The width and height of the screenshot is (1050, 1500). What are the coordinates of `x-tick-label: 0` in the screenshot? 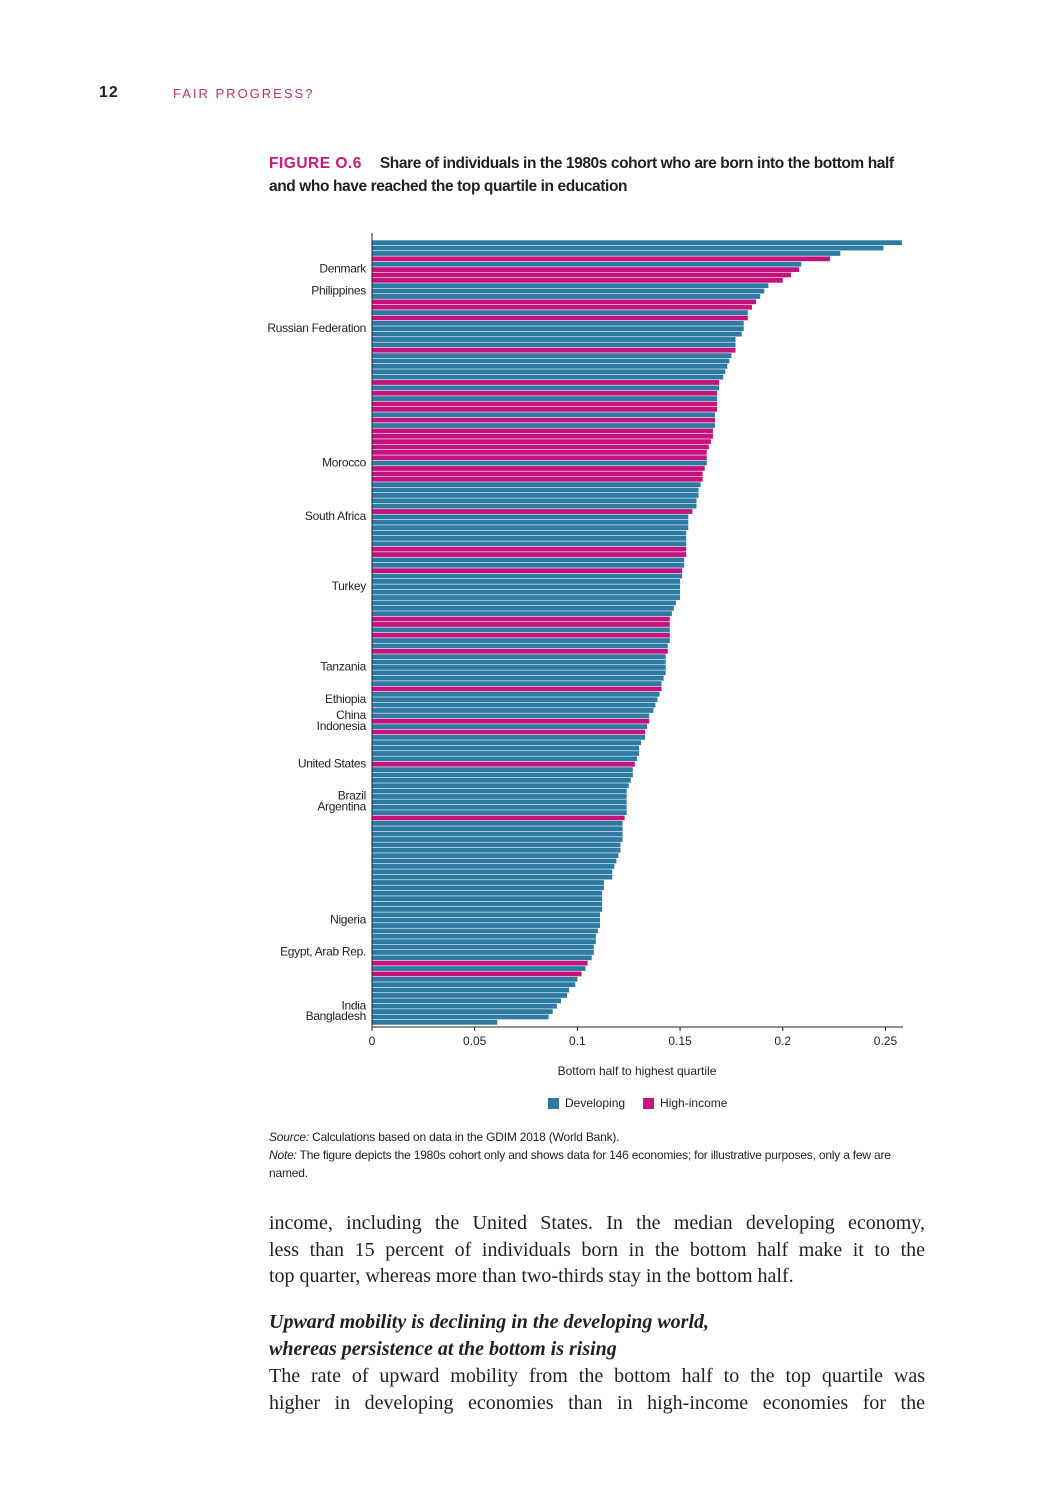 It's located at (372, 1041).